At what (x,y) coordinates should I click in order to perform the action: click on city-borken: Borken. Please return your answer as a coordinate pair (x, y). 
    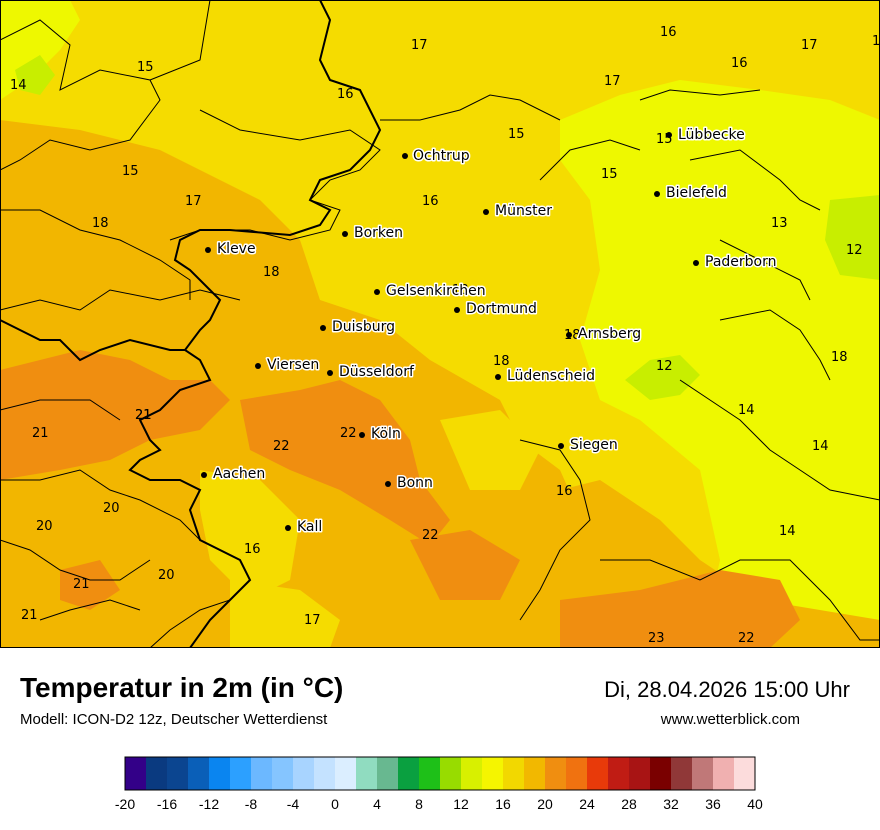
    Looking at the image, I should click on (373, 233).